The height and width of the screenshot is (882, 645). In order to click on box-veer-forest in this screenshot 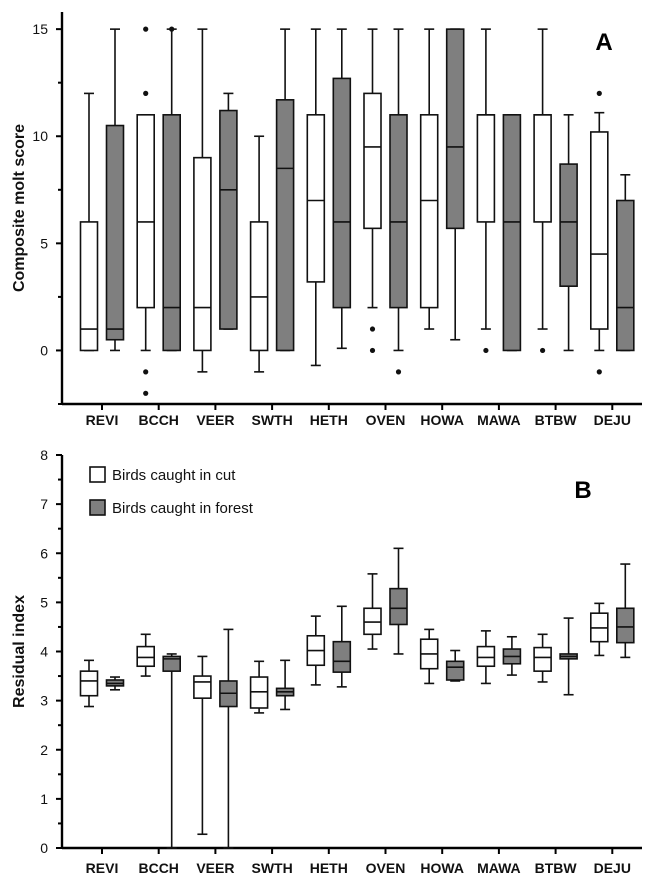, I will do `click(228, 211)`.